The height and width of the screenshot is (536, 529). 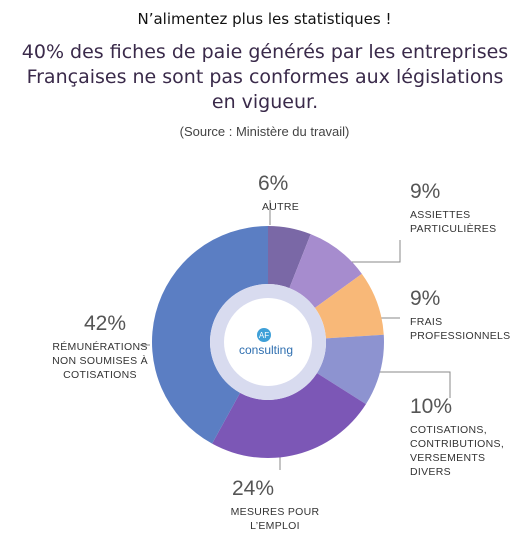 I want to click on value-label: 10%, so click(x=431, y=406).